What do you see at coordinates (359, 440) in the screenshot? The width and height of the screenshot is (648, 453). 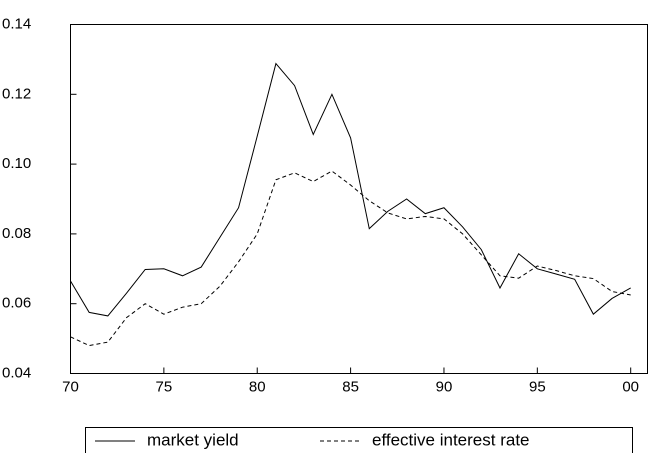 I see `legend-box` at bounding box center [359, 440].